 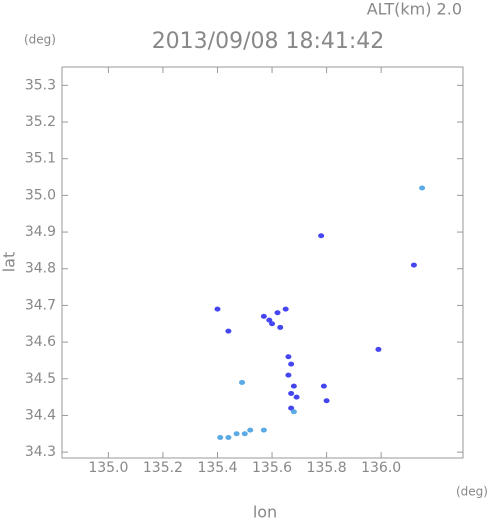 I want to click on y-axis-label: lat, so click(x=9, y=262).